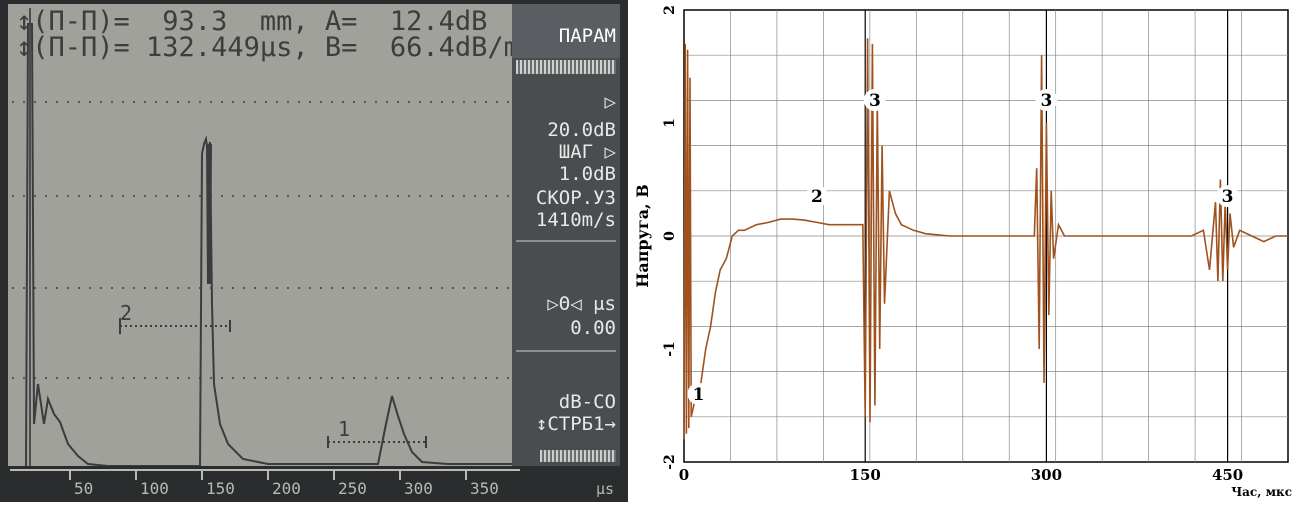 The width and height of the screenshot is (1304, 506). I want to click on gate-2-label: 2, so click(126, 313).